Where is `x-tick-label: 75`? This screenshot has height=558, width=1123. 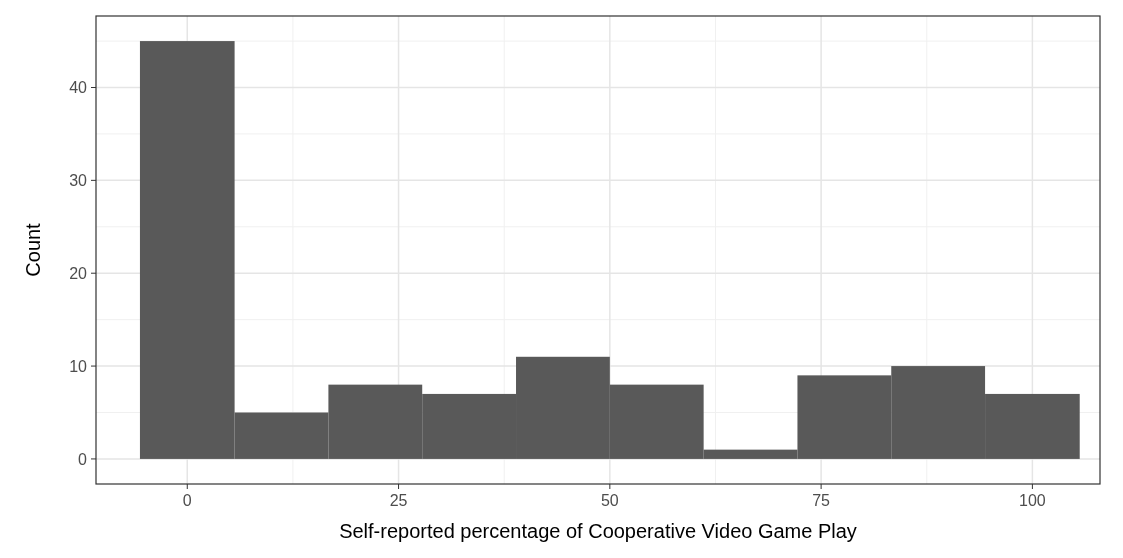
x-tick-label: 75 is located at coordinates (821, 500).